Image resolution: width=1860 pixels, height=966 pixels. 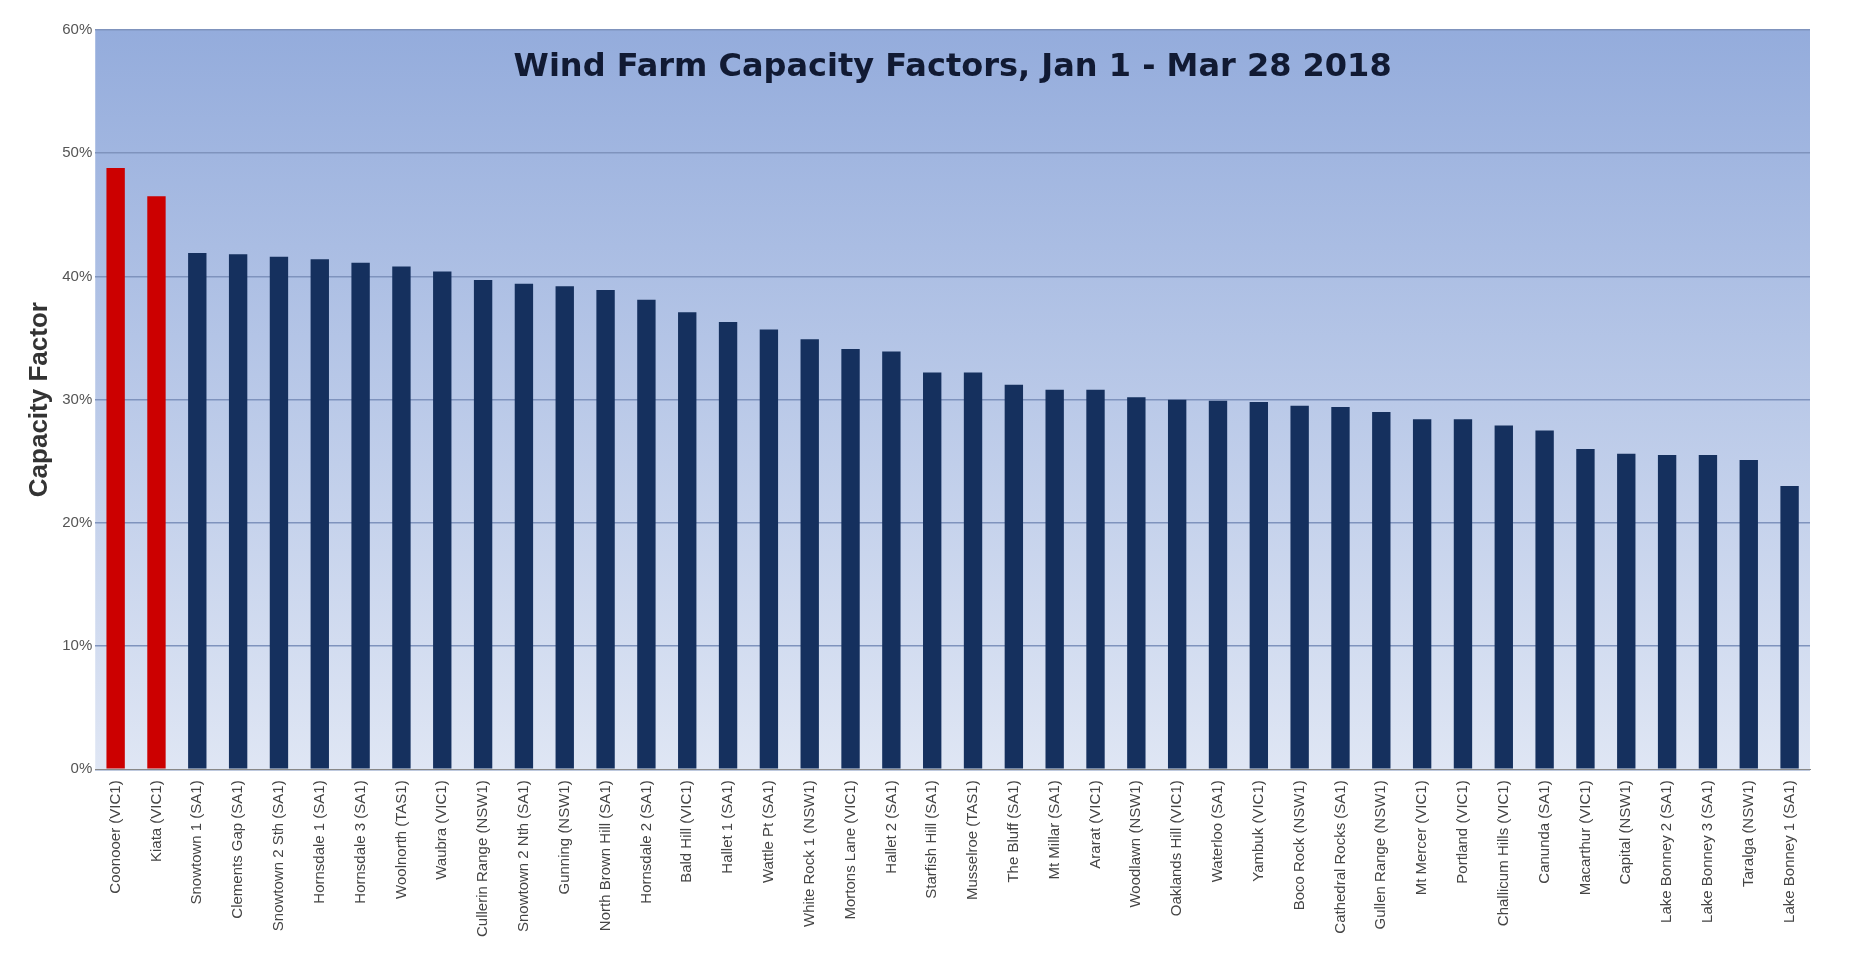 What do you see at coordinates (1012, 831) in the screenshot?
I see `x-tick-label: The Bluff (SA1)` at bounding box center [1012, 831].